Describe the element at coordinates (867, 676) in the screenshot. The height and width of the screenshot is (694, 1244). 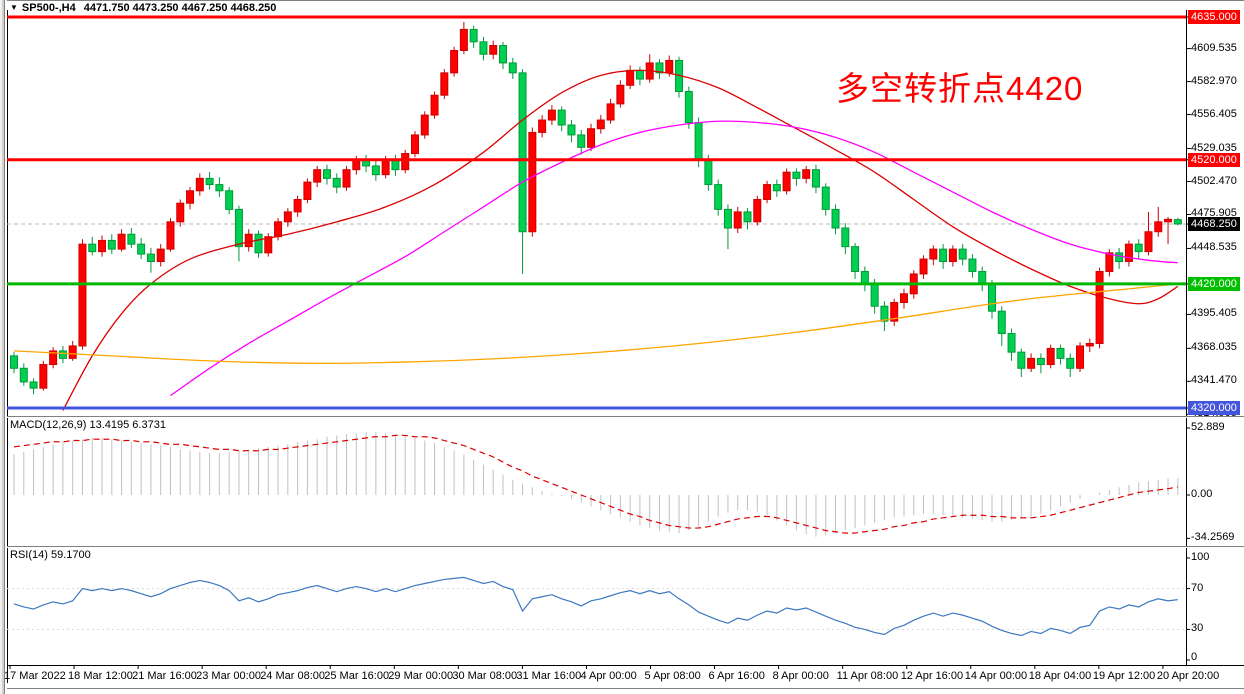
I see `time-axis-label: 11 Apr 08:00` at that location.